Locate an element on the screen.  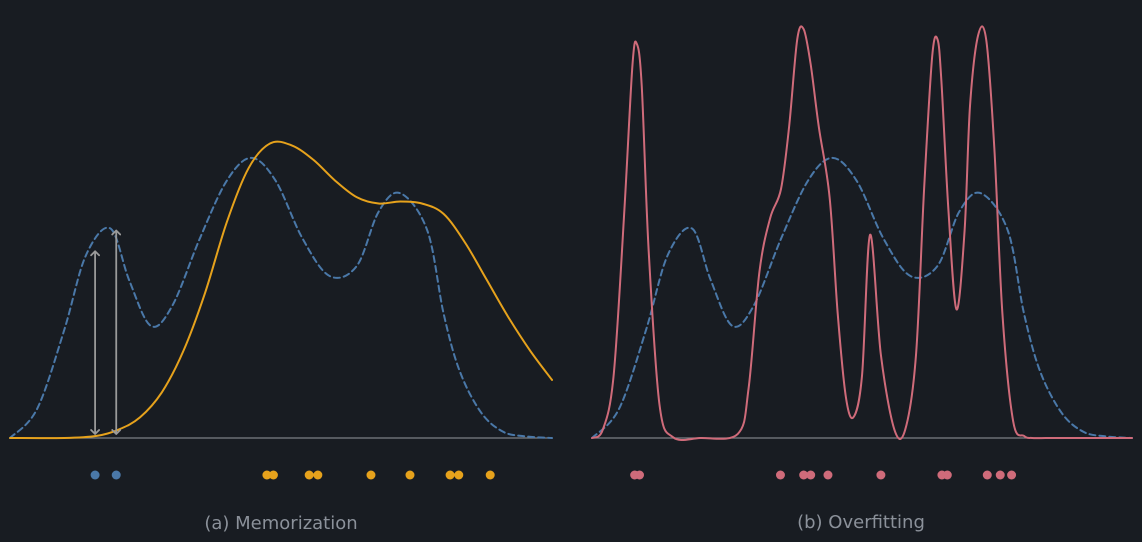
caption-overfitting: (b) Overfitting is located at coordinates (861, 522).